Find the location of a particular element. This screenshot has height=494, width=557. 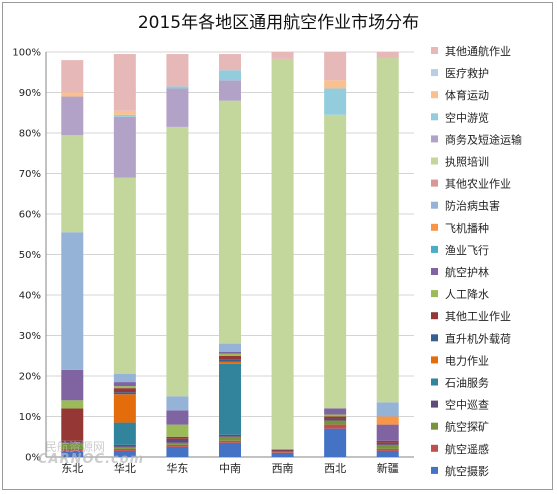

x-category-label: 新疆 is located at coordinates (388, 468).